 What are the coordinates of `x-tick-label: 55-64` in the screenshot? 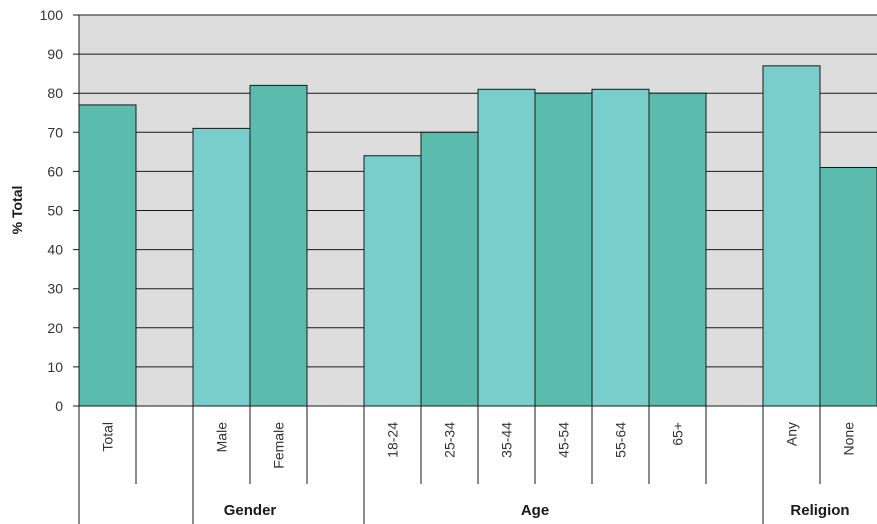 It's located at (621, 440).